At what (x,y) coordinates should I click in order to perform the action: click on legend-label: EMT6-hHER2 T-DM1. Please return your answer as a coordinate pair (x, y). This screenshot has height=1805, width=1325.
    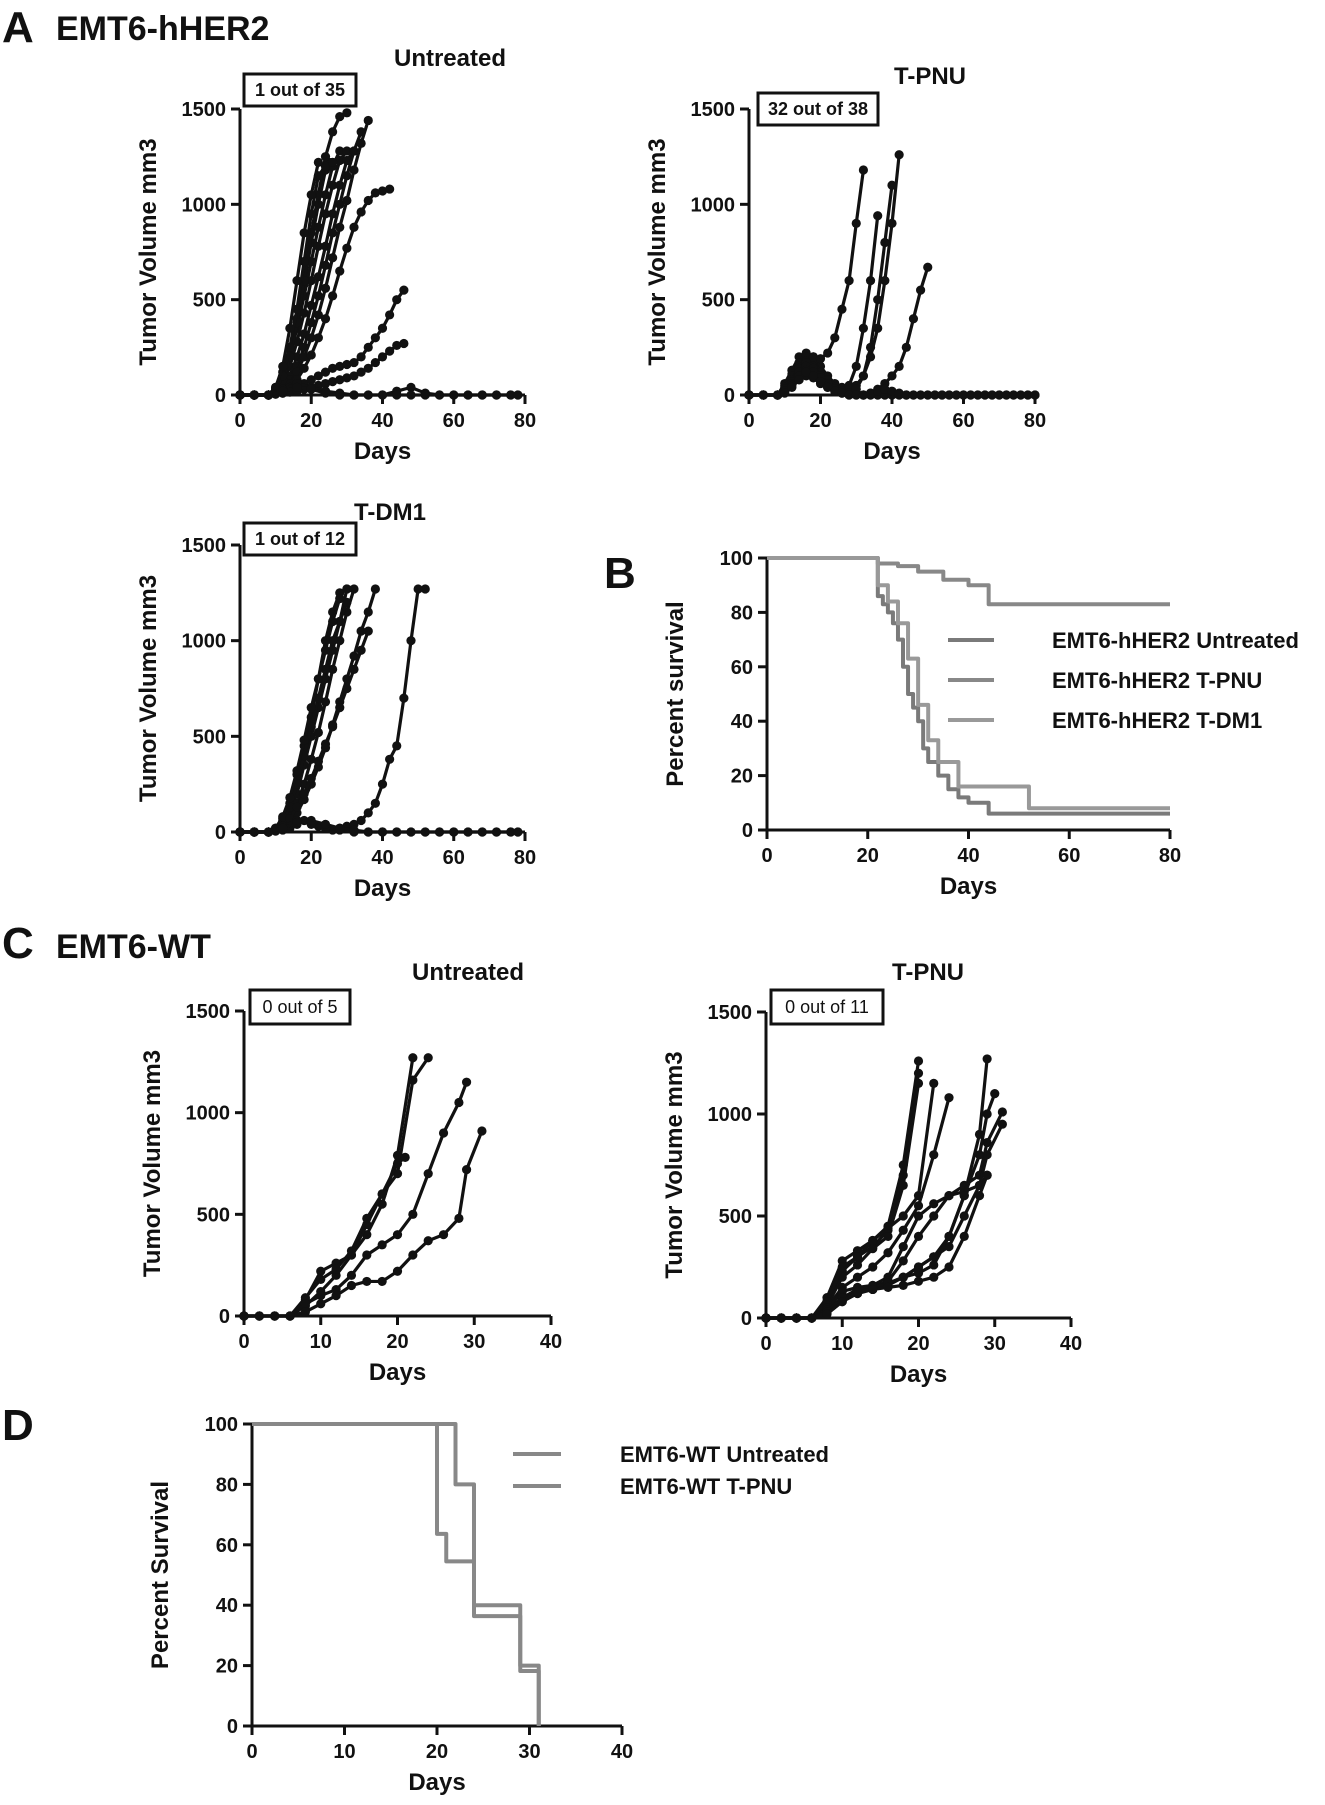
    Looking at the image, I should click on (1157, 720).